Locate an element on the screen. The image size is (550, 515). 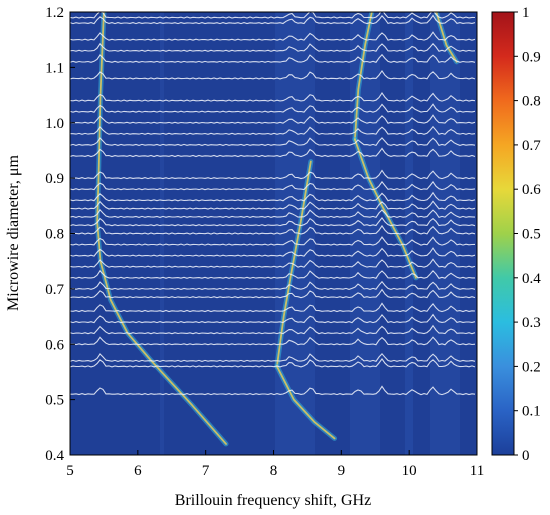
x-tick-label: 10 is located at coordinates (409, 471).